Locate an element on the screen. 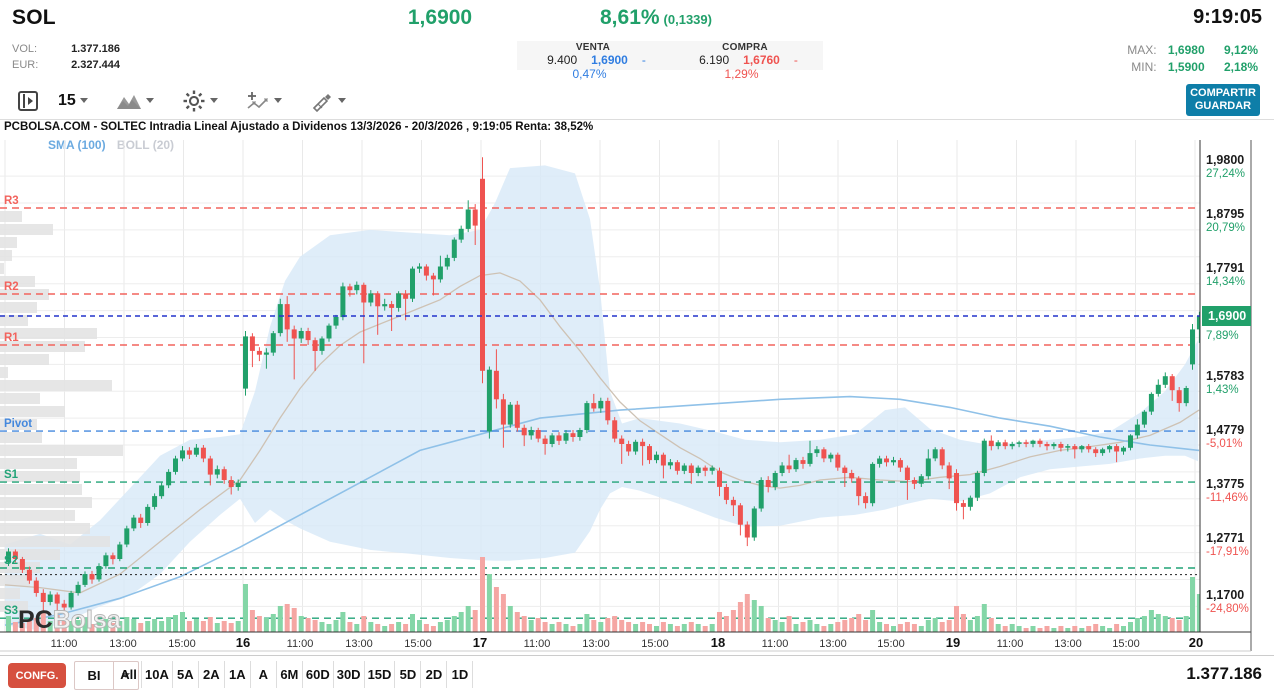  add-indicator-button is located at coordinates (264, 101).